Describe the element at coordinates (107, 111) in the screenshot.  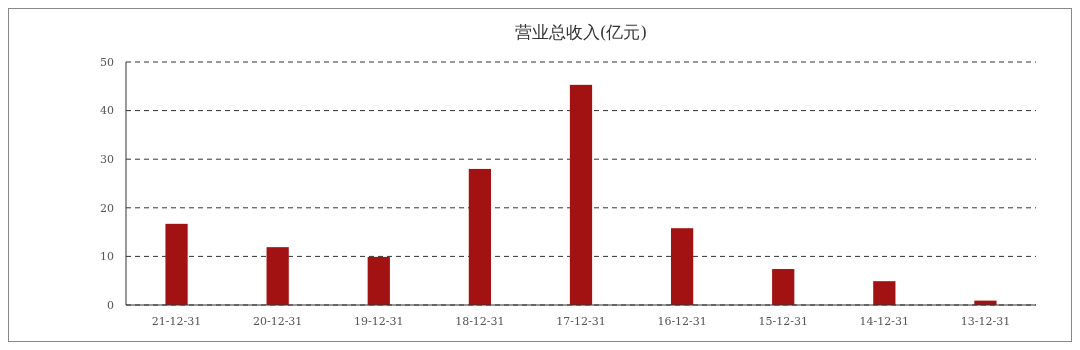
I see `y-tick-label: 40` at that location.